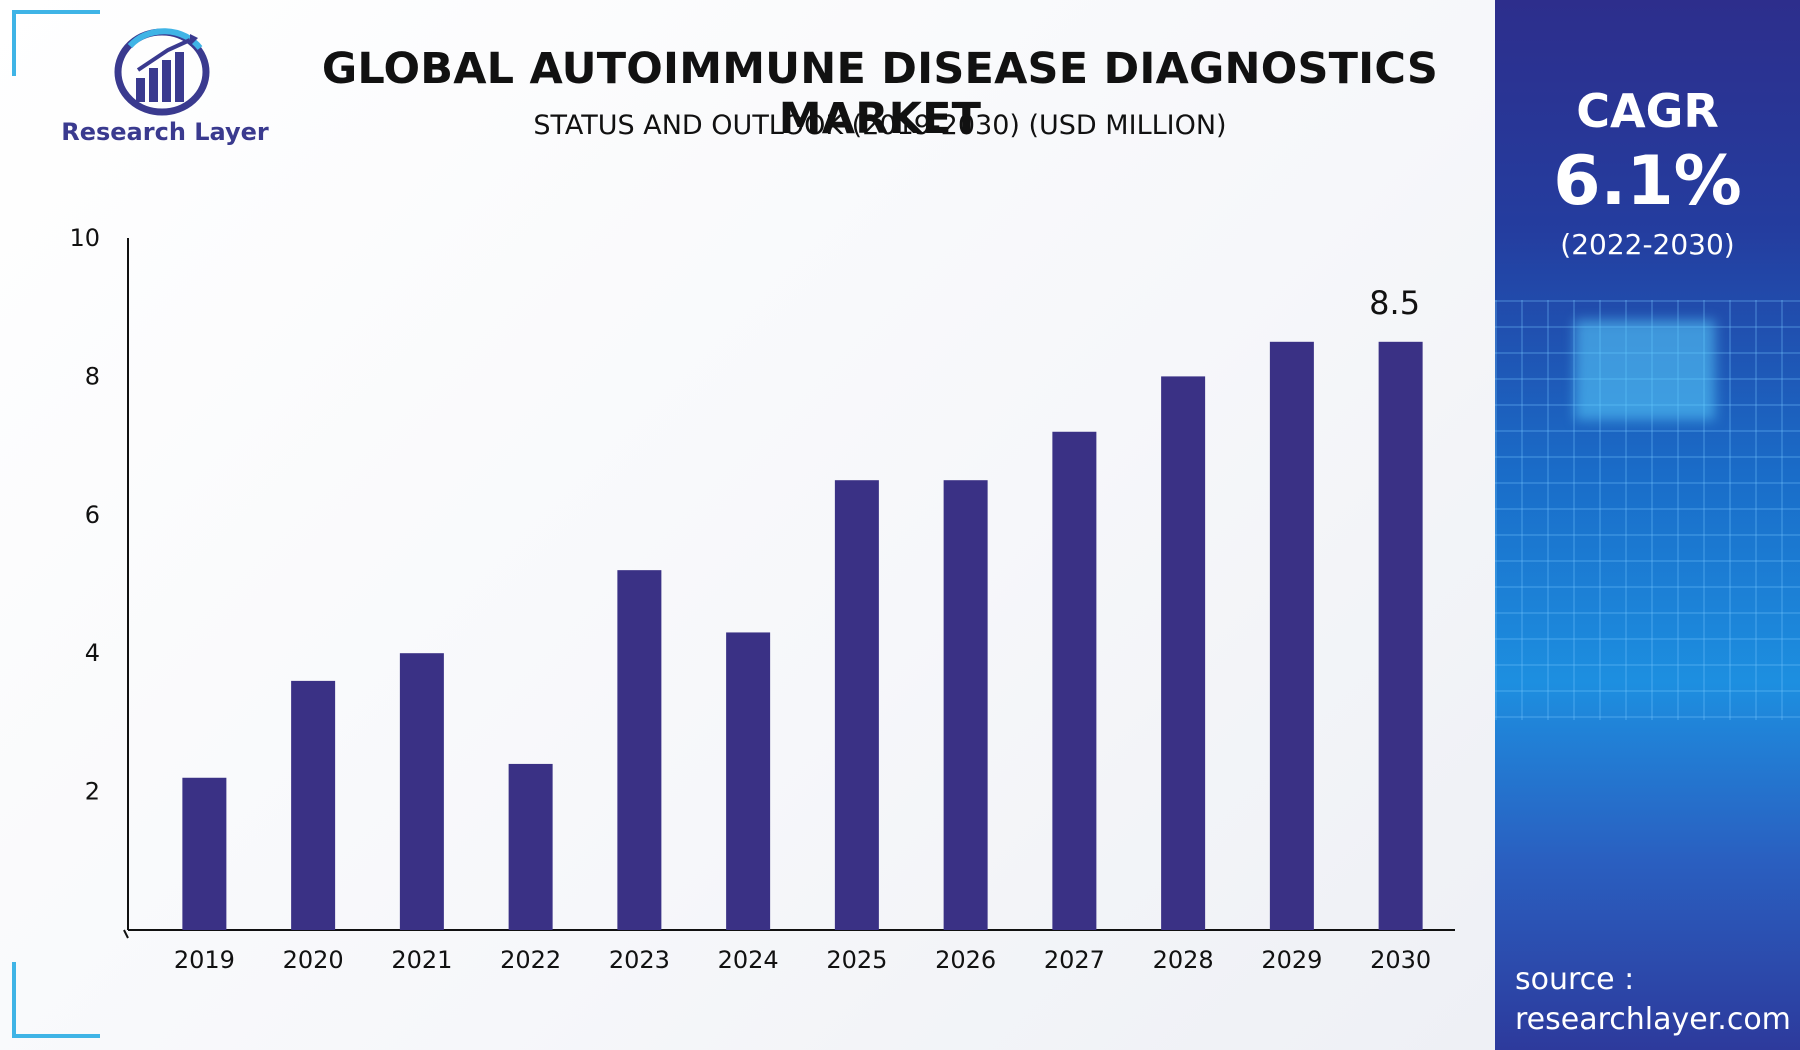 The image size is (1800, 1050). Describe the element at coordinates (1183, 960) in the screenshot. I see `x-tick-label: 2028` at that location.